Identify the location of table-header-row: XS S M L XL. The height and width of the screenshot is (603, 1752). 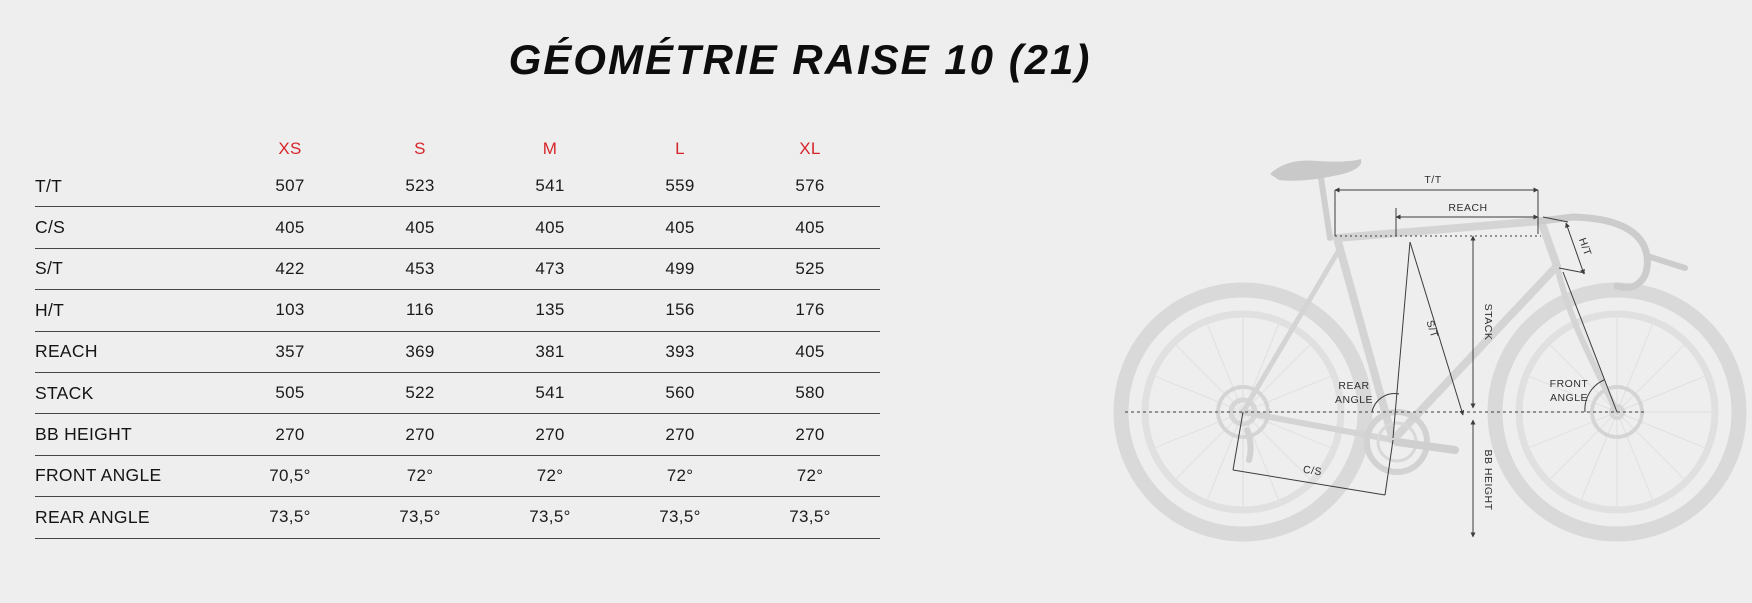
(457, 149).